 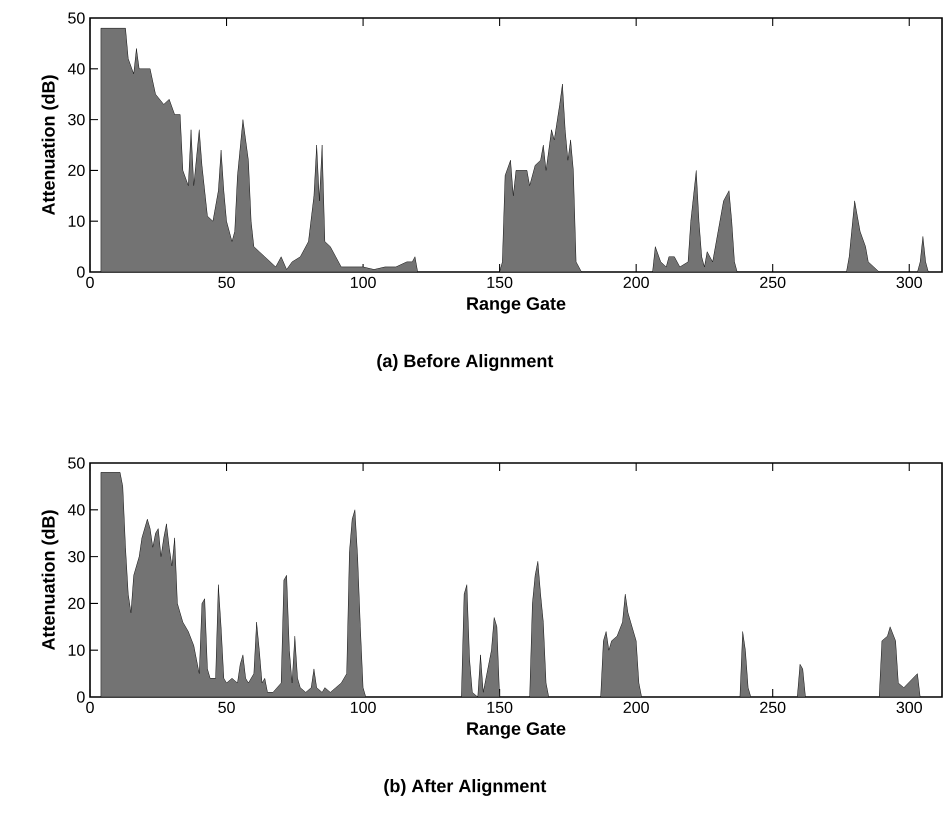 I want to click on text: (b) After Alignment, so click(x=465, y=787).